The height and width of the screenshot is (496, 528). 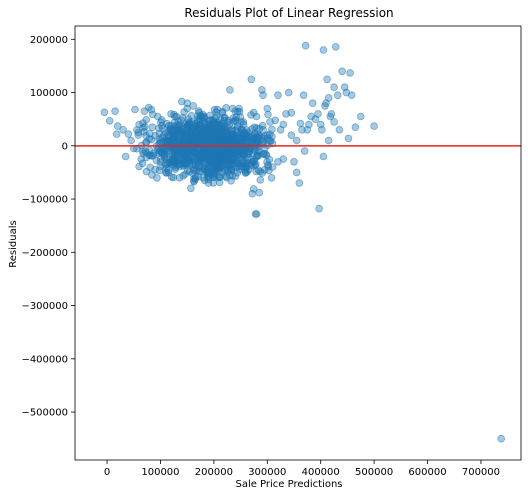 I want to click on x-tick-label: 400000, so click(x=321, y=472).